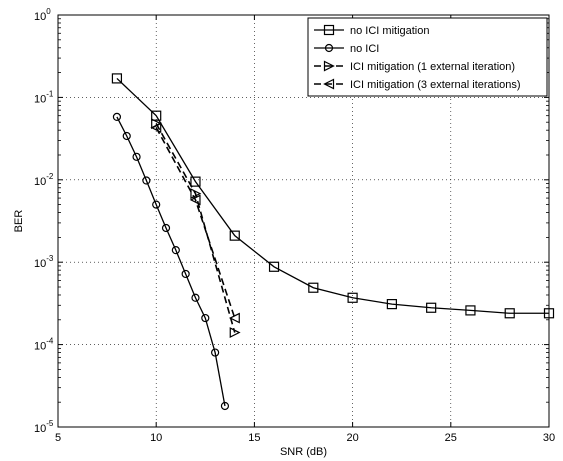  What do you see at coordinates (42, 15) in the screenshot?
I see `y-tick-label: 10⁰` at bounding box center [42, 15].